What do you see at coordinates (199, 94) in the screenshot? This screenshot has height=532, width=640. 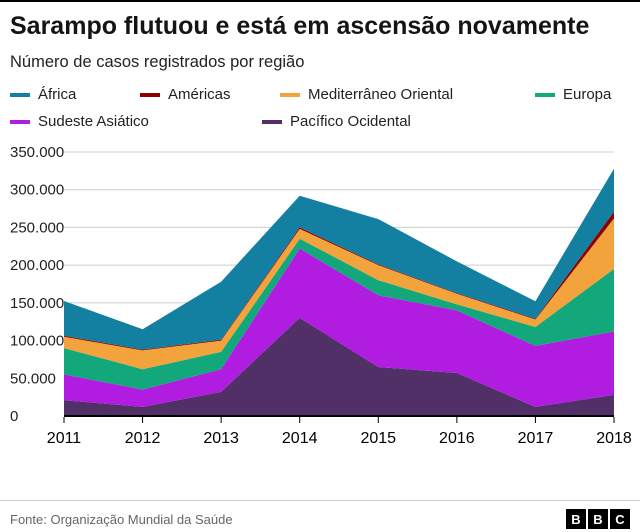 I see `legend-label: Américas` at bounding box center [199, 94].